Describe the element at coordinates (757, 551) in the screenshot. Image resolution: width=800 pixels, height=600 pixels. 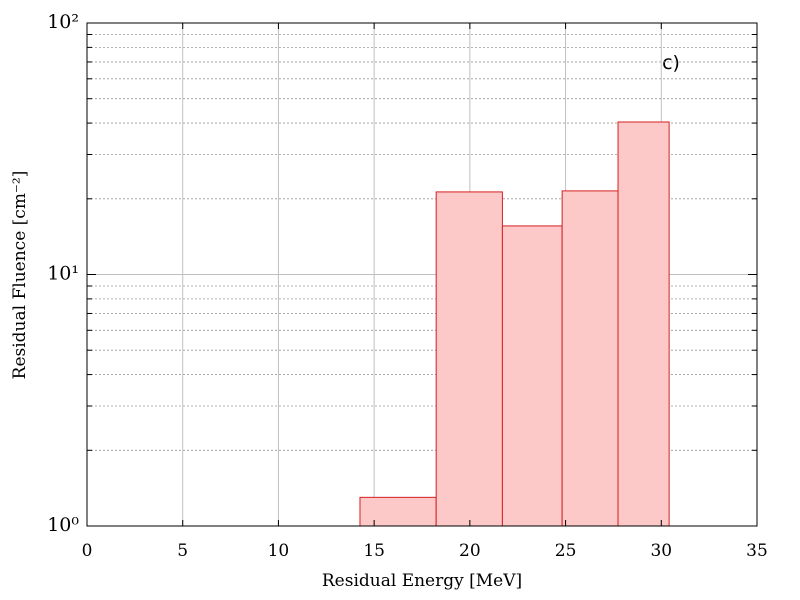
I see `x-tick-label: 35` at that location.